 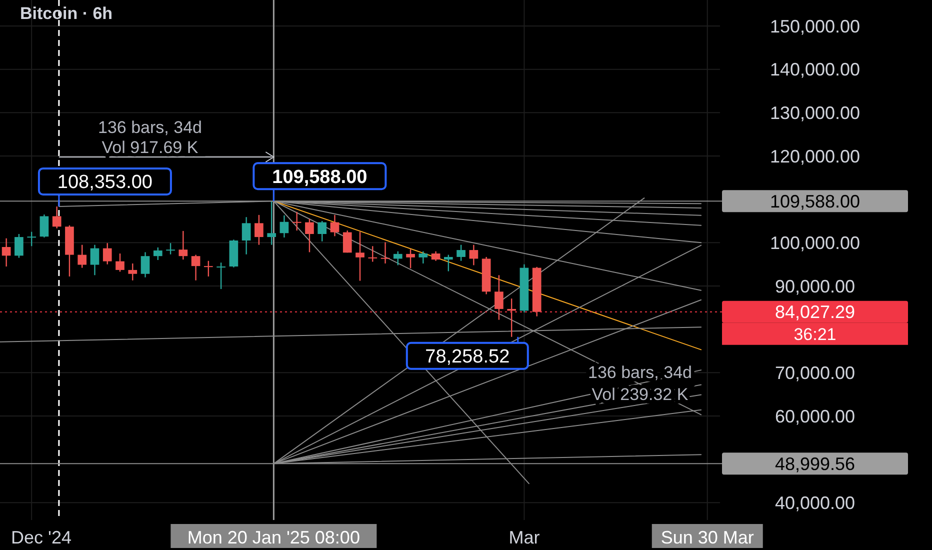 I want to click on y-tick-label: 70,000.00, so click(x=815, y=372).